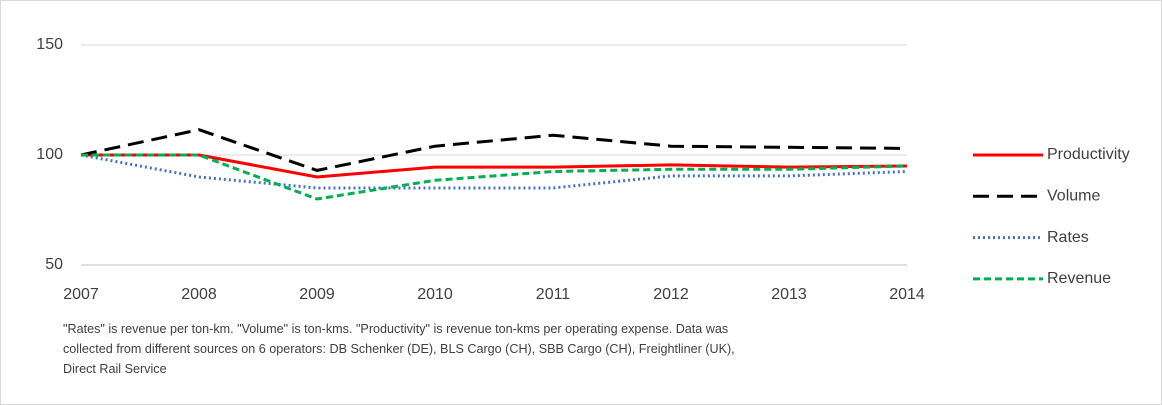  Describe the element at coordinates (81, 294) in the screenshot. I see `x-tick-label: 2007` at that location.